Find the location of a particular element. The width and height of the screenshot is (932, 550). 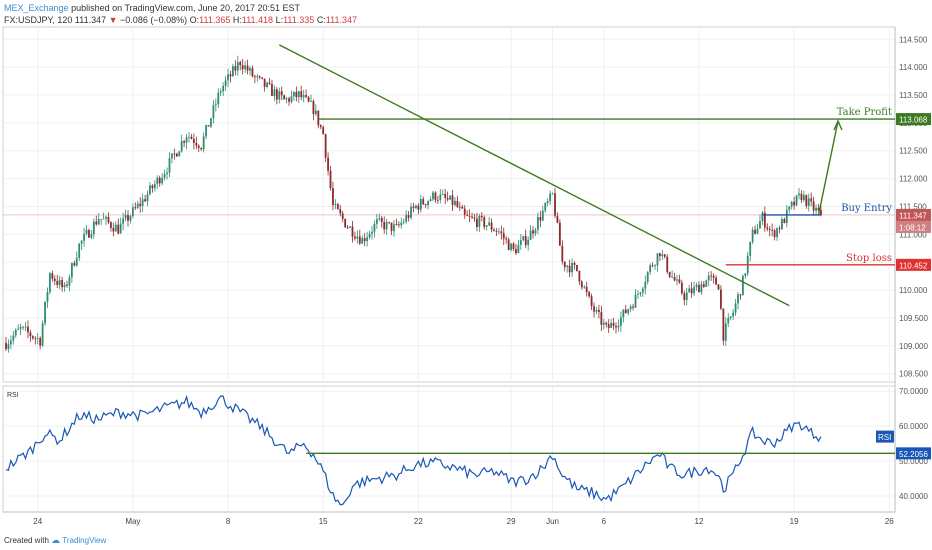

tradingview-brand: TradingView is located at coordinates (84, 540).